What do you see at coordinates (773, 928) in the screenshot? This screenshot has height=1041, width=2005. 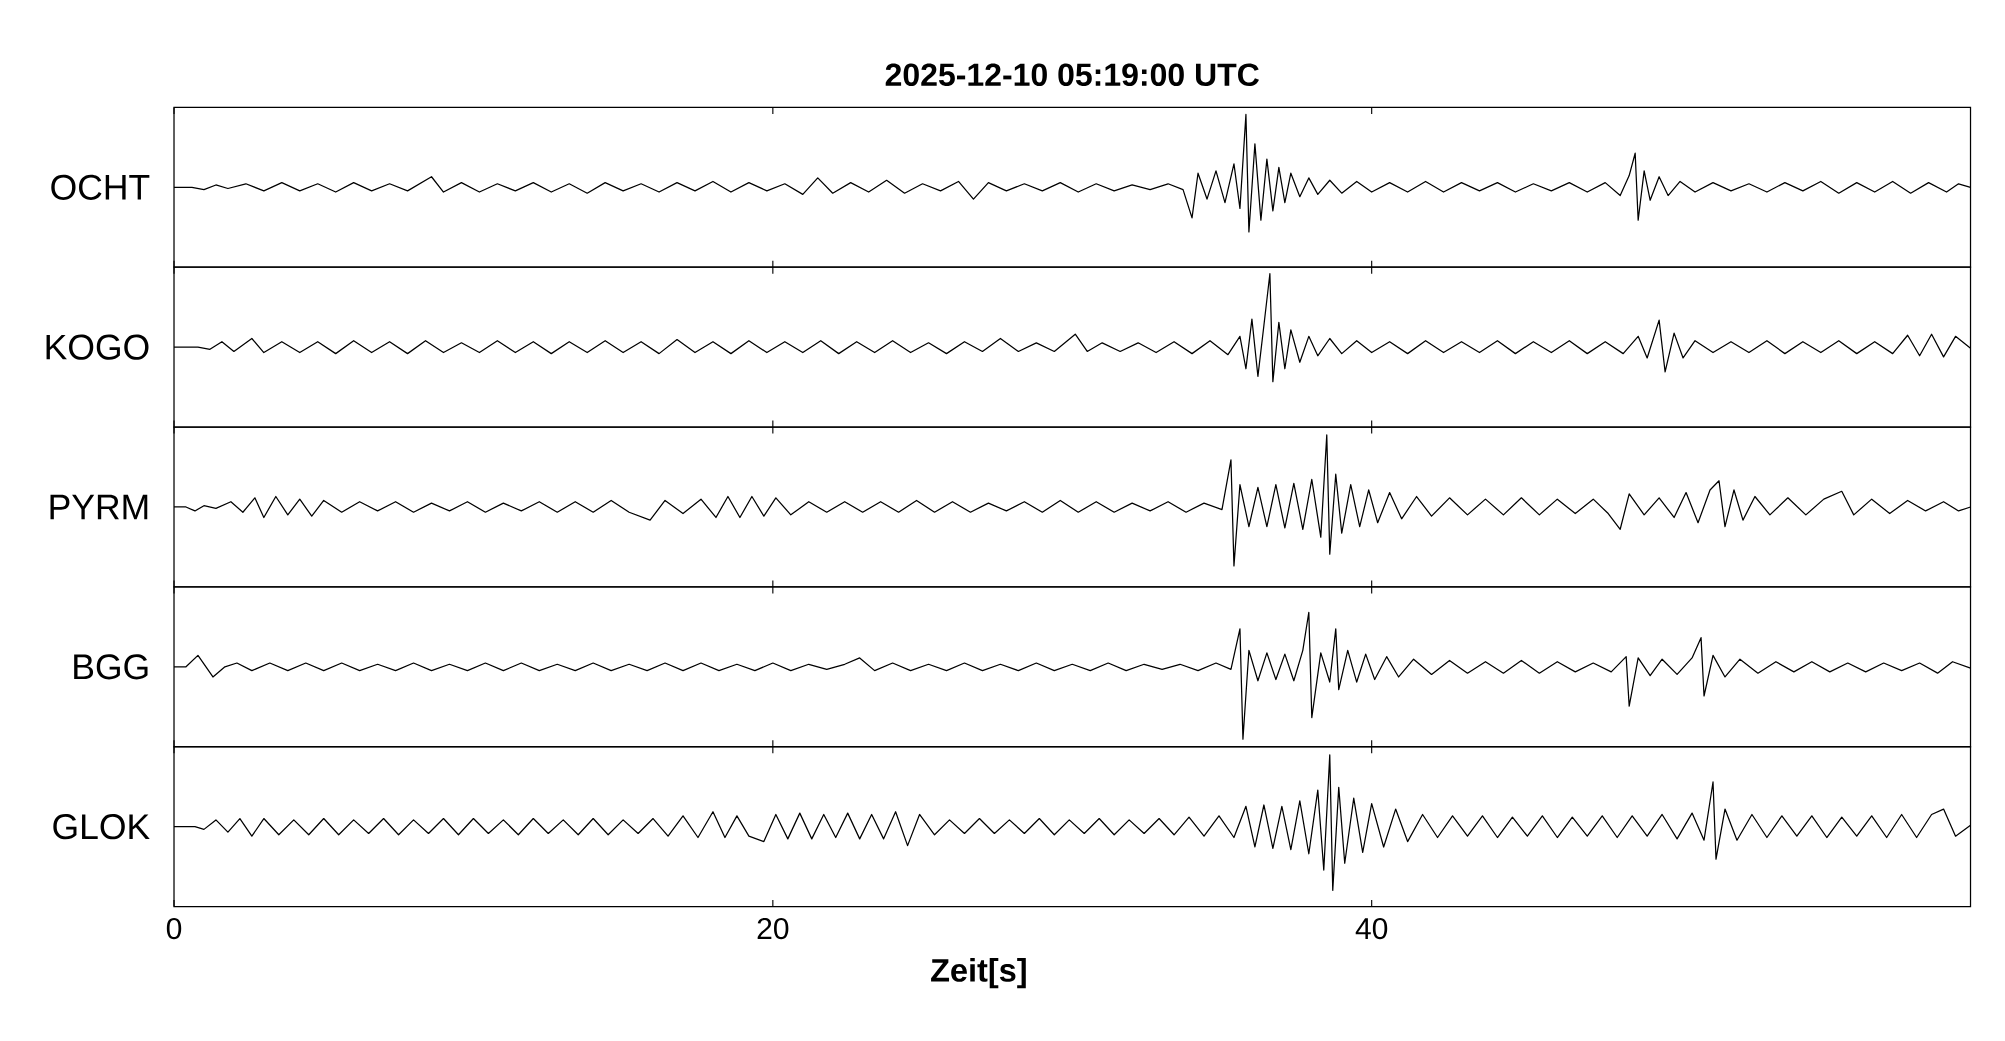 I see `x-tick-label: 20` at bounding box center [773, 928].